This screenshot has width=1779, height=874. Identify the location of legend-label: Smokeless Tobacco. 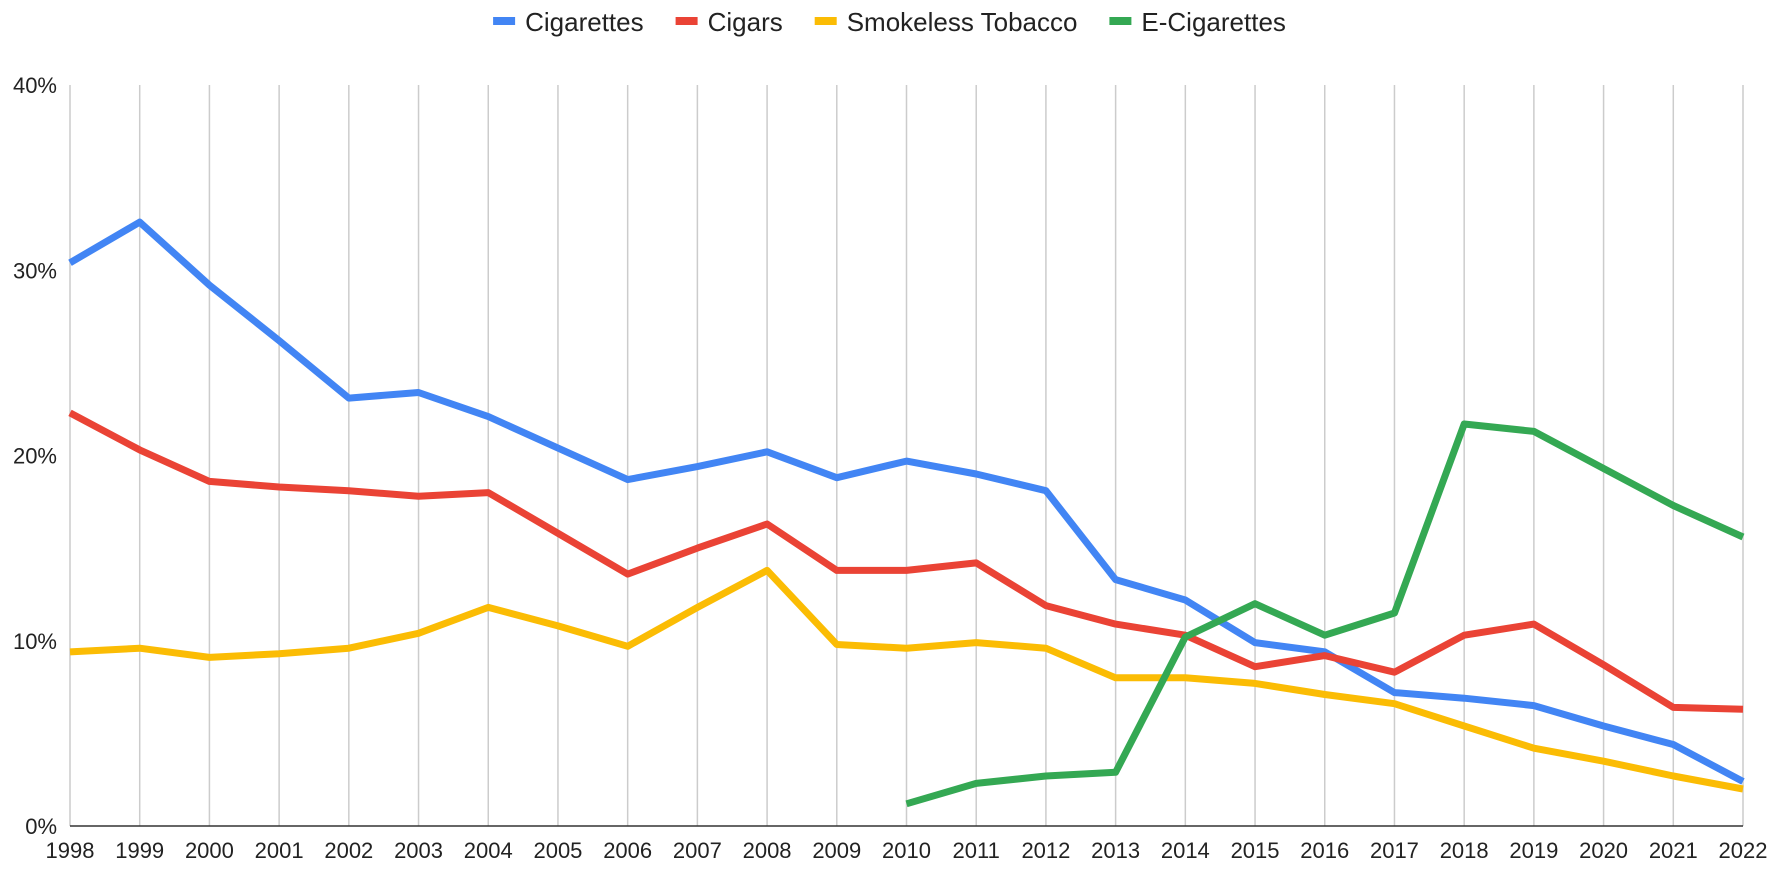
(962, 22).